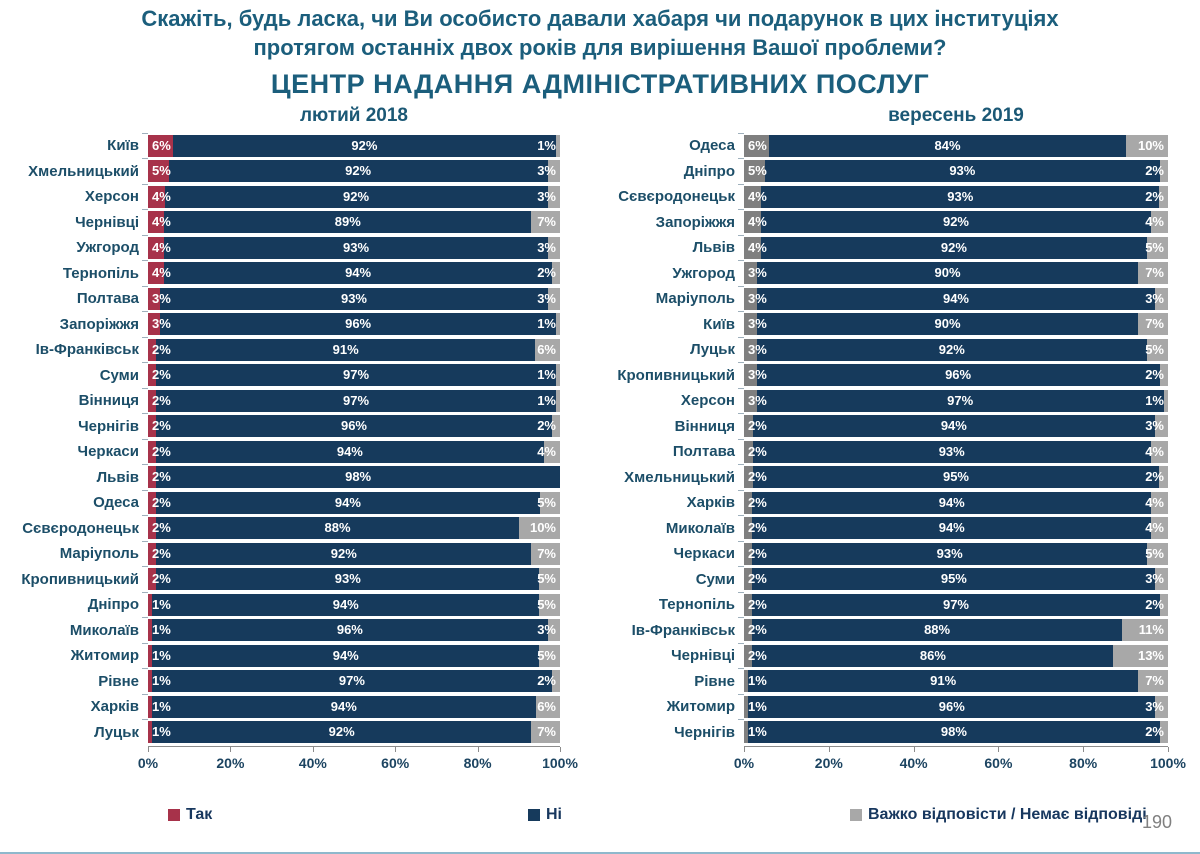 The image size is (1200, 854). What do you see at coordinates (953, 705) in the screenshot?
I see `bar-track: 96% 3% 1%` at bounding box center [953, 705].